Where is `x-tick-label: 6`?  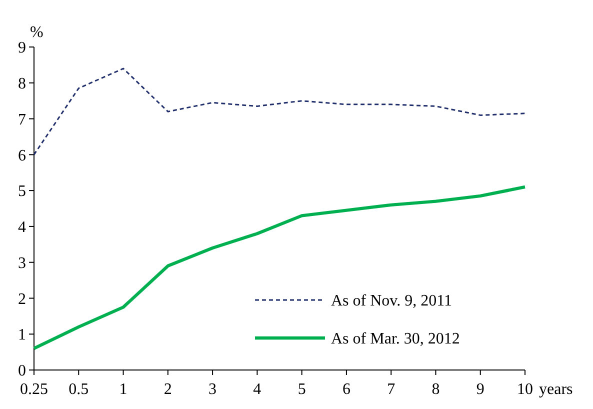 x-tick-label: 6 is located at coordinates (346, 389).